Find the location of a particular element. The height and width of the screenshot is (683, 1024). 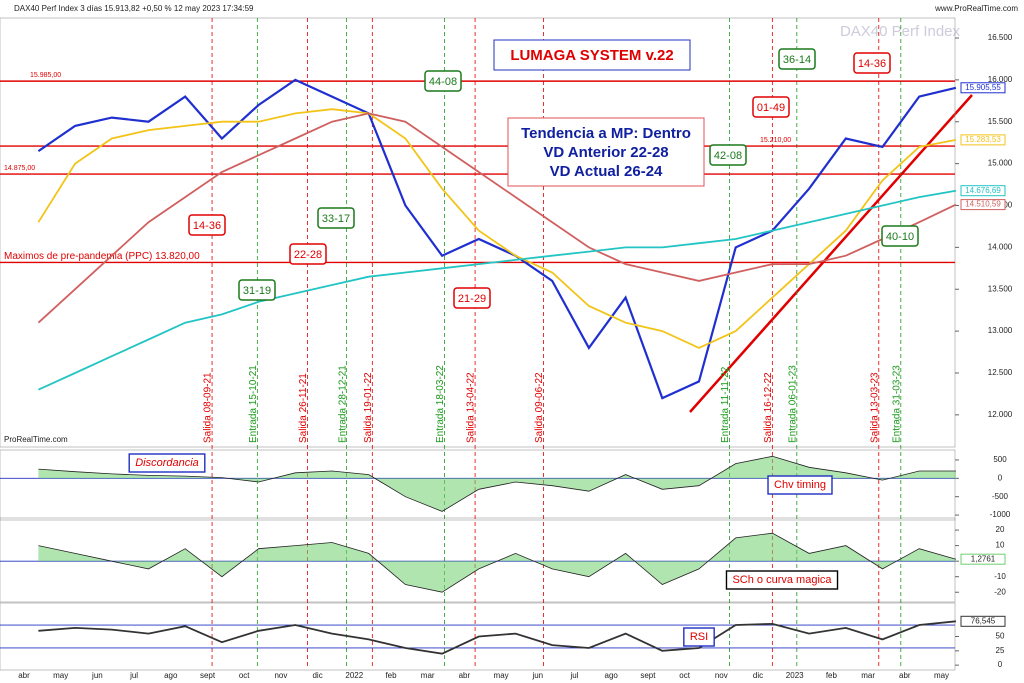

chart-title: LUMAGA SYSTEM v.22 is located at coordinates (591, 55).